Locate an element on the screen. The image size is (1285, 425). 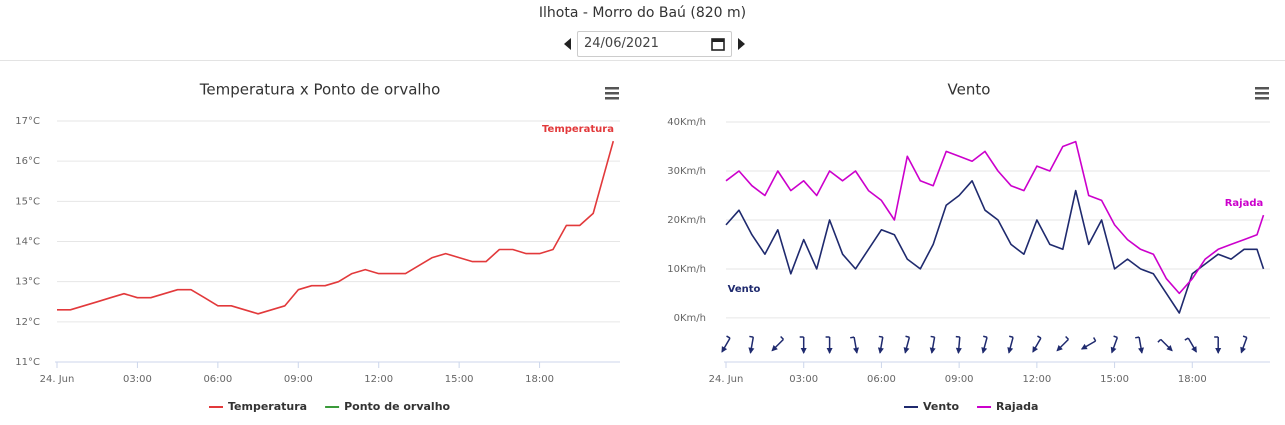
series-label: Vento is located at coordinates (744, 289).